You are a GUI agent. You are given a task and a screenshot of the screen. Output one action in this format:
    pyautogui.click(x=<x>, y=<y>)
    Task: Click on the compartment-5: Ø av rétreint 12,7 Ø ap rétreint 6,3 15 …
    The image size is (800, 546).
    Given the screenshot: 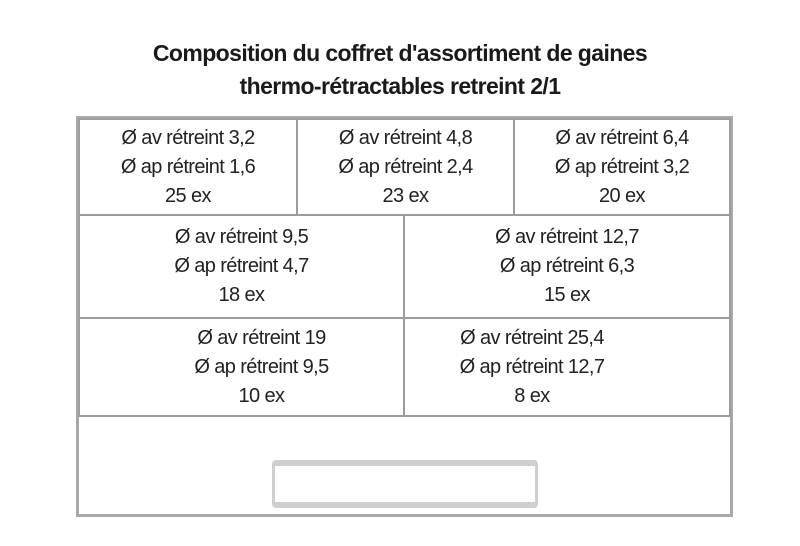 What is the action you would take?
    pyautogui.click(x=567, y=266)
    